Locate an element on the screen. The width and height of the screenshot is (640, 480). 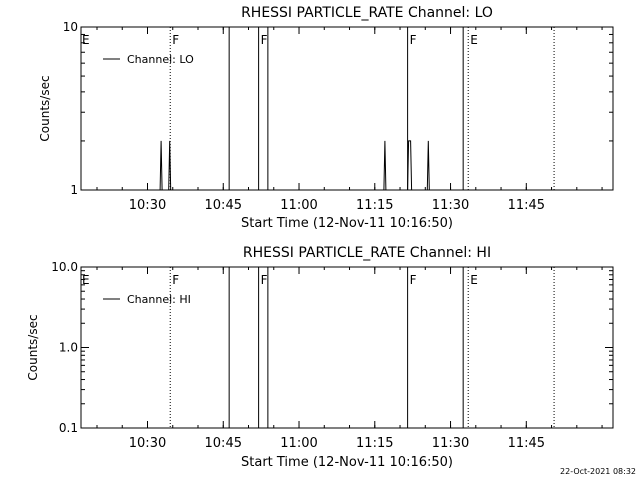
chart-title: RHESSI PARTICLE_RATE Channel: LO is located at coordinates (367, 13).